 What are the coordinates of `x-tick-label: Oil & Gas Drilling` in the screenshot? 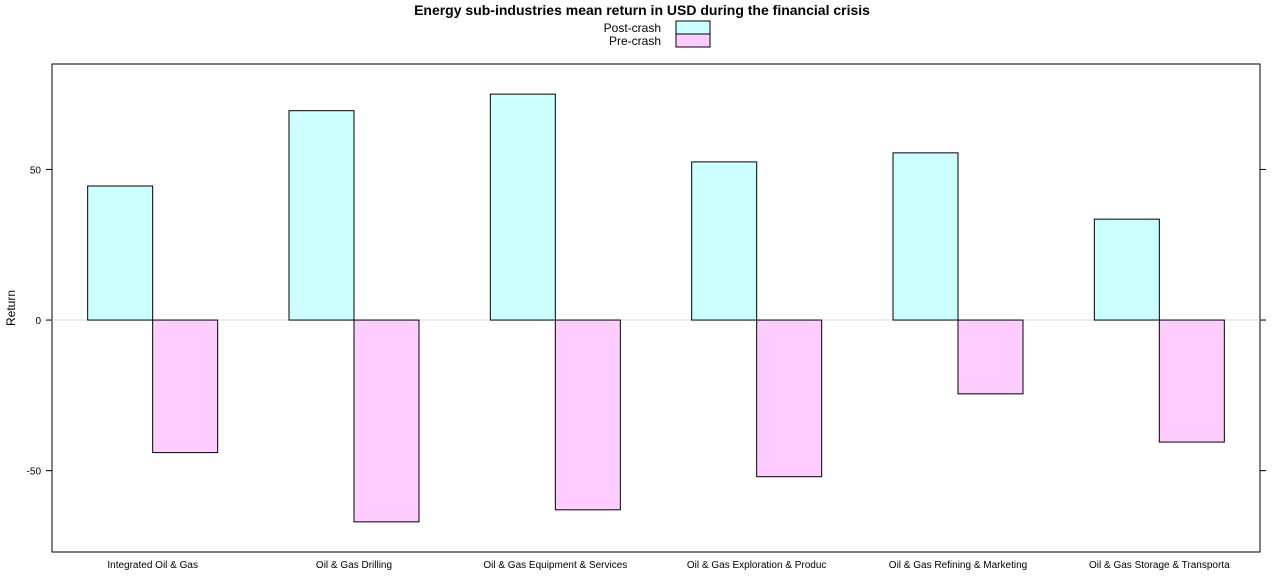 It's located at (354, 565).